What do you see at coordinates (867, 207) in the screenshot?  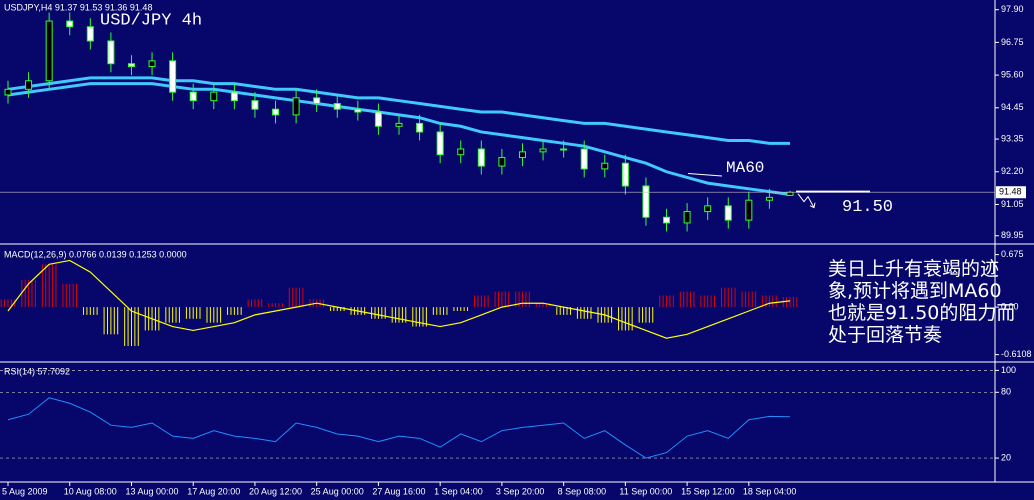 I see `target-label: 91.50` at bounding box center [867, 207].